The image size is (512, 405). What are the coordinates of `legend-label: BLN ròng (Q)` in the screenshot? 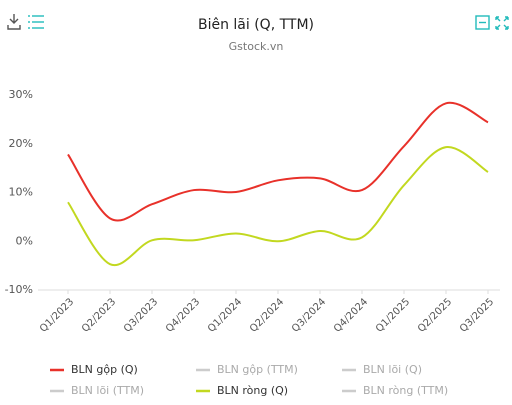 It's located at (252, 390).